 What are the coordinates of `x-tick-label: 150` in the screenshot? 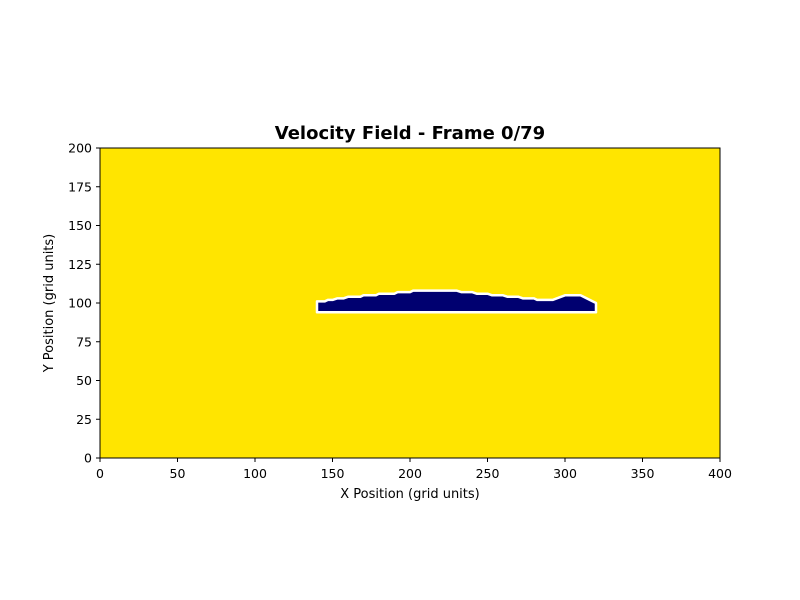 It's located at (333, 473).